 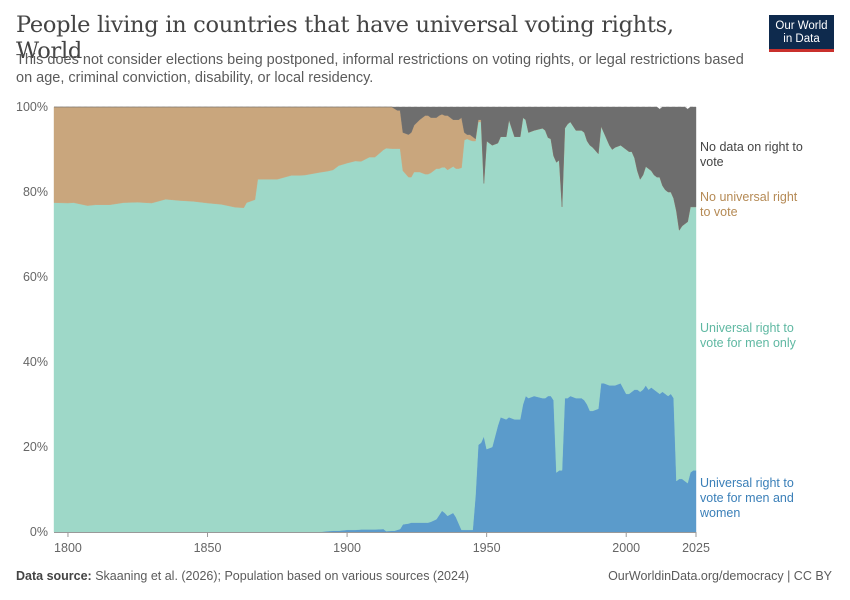 What do you see at coordinates (39, 532) in the screenshot?
I see `y-tick-label: 0%` at bounding box center [39, 532].